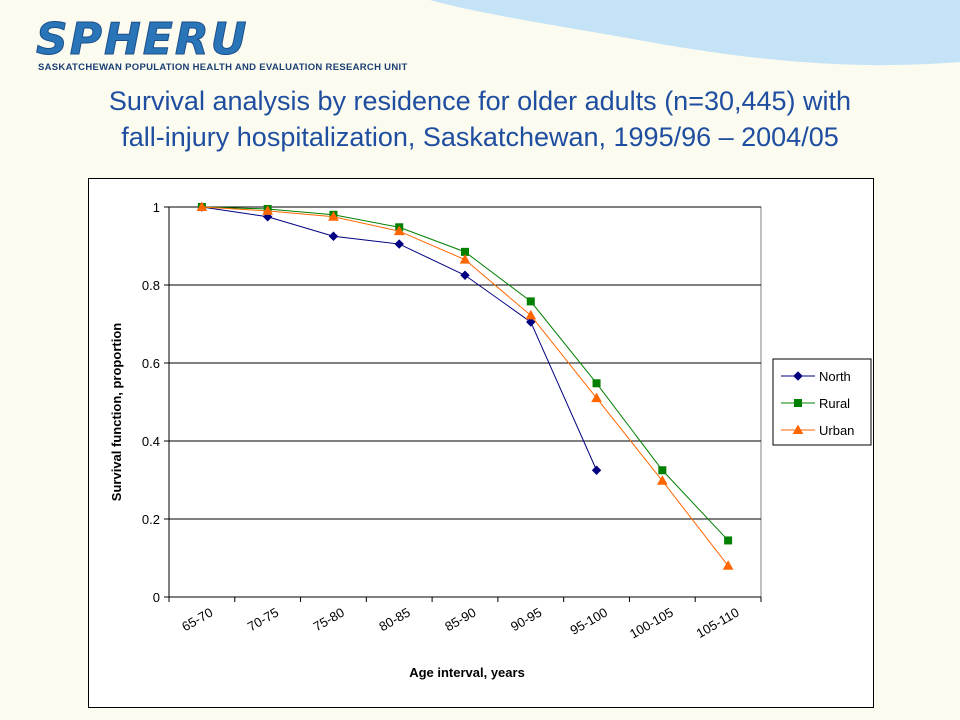 This screenshot has height=720, width=960. What do you see at coordinates (156, 207) in the screenshot?
I see `y-tick-label: 1` at bounding box center [156, 207].